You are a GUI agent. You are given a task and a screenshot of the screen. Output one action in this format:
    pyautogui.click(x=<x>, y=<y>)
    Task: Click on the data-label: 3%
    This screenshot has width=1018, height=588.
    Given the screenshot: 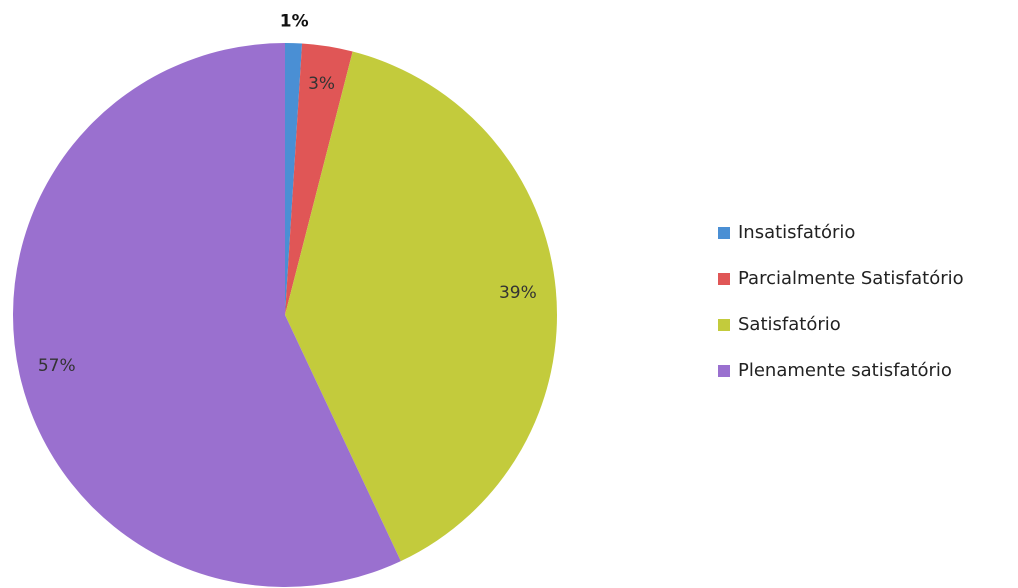 What is the action you would take?
    pyautogui.click(x=321, y=84)
    